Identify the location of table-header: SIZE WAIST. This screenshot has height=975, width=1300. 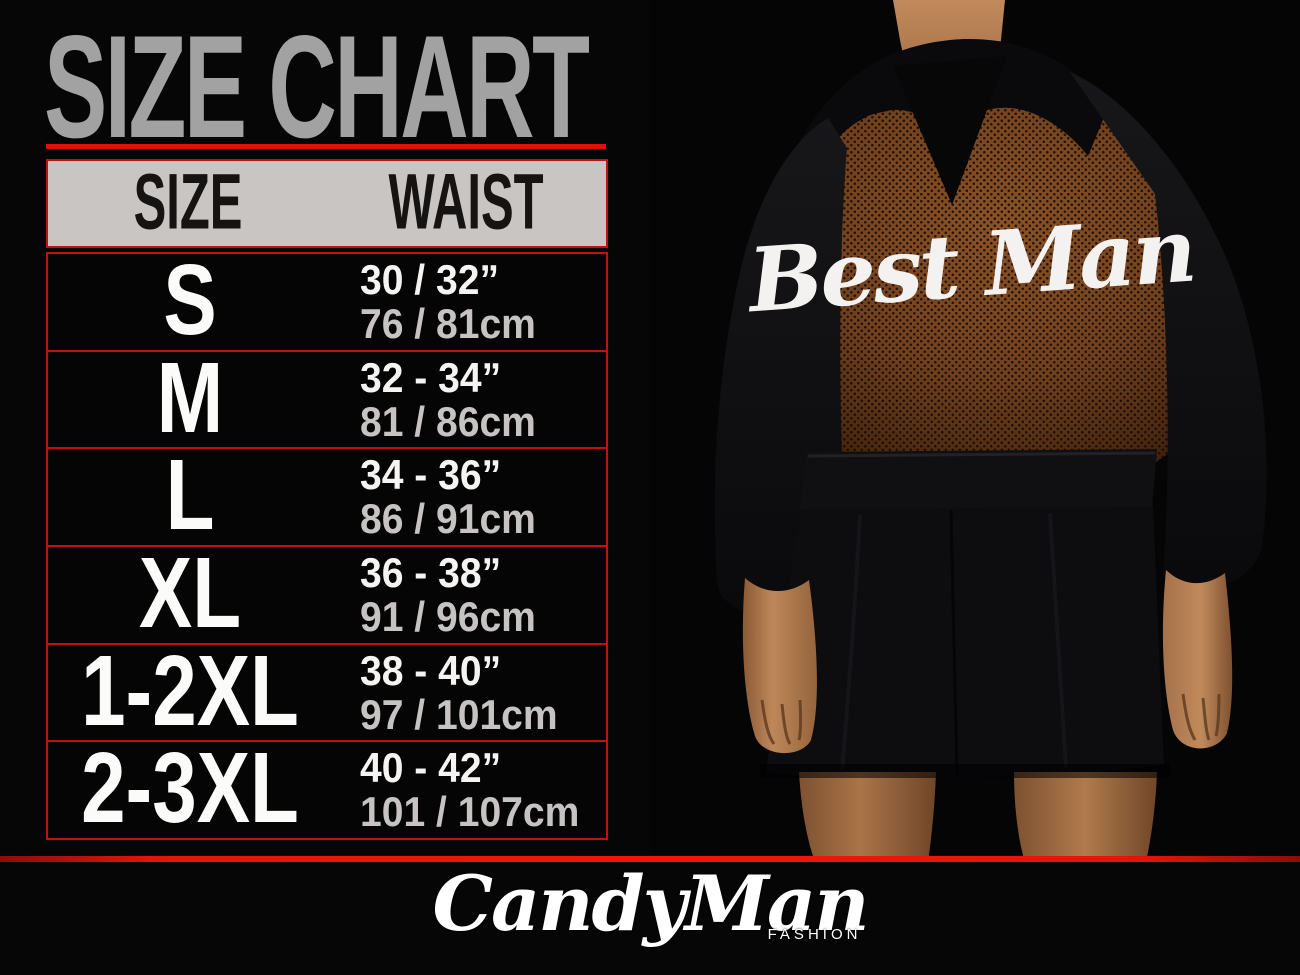
(327, 203).